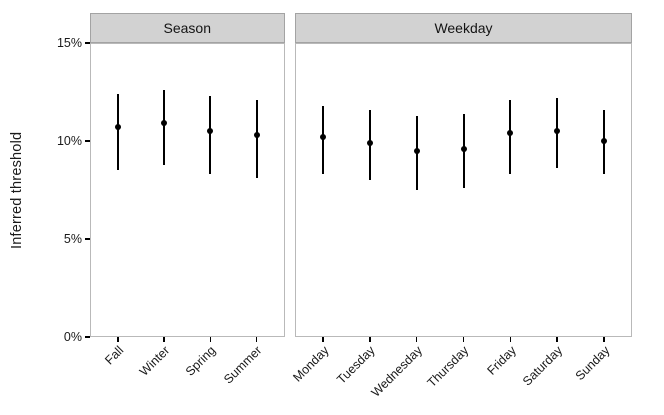 Image resolution: width=664 pixels, height=415 pixels. I want to click on point-estimate-monday, so click(323, 137).